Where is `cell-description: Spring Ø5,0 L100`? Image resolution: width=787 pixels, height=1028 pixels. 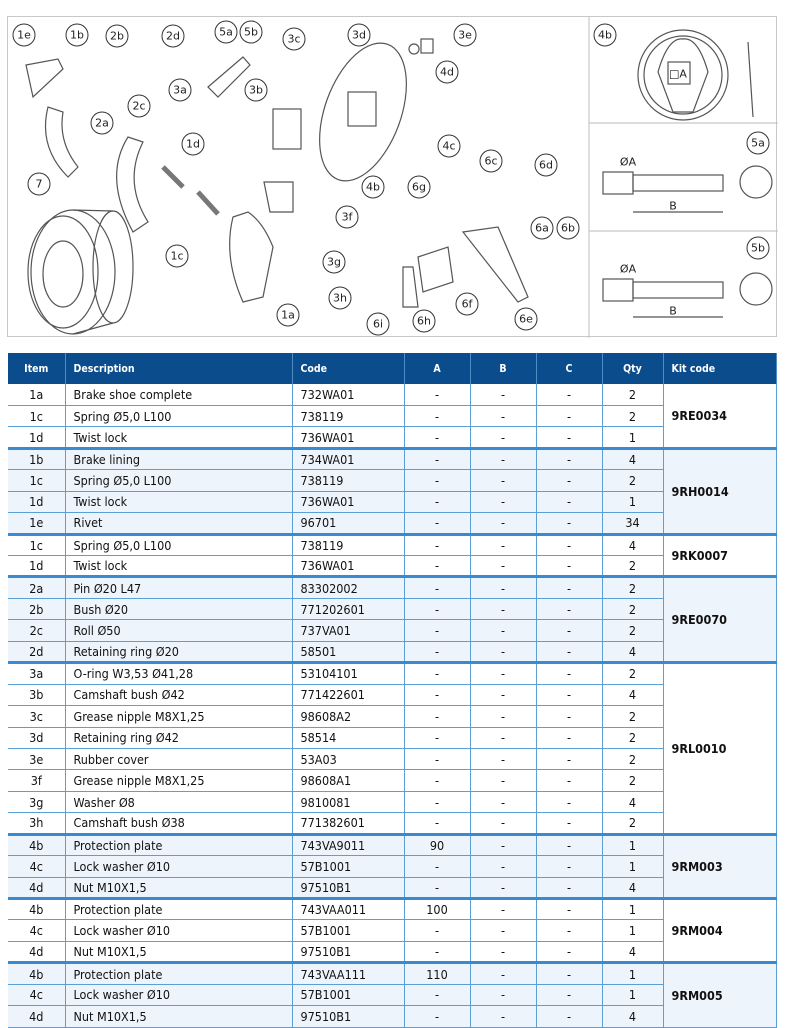 cell-description: Spring Ø5,0 L100 is located at coordinates (179, 480).